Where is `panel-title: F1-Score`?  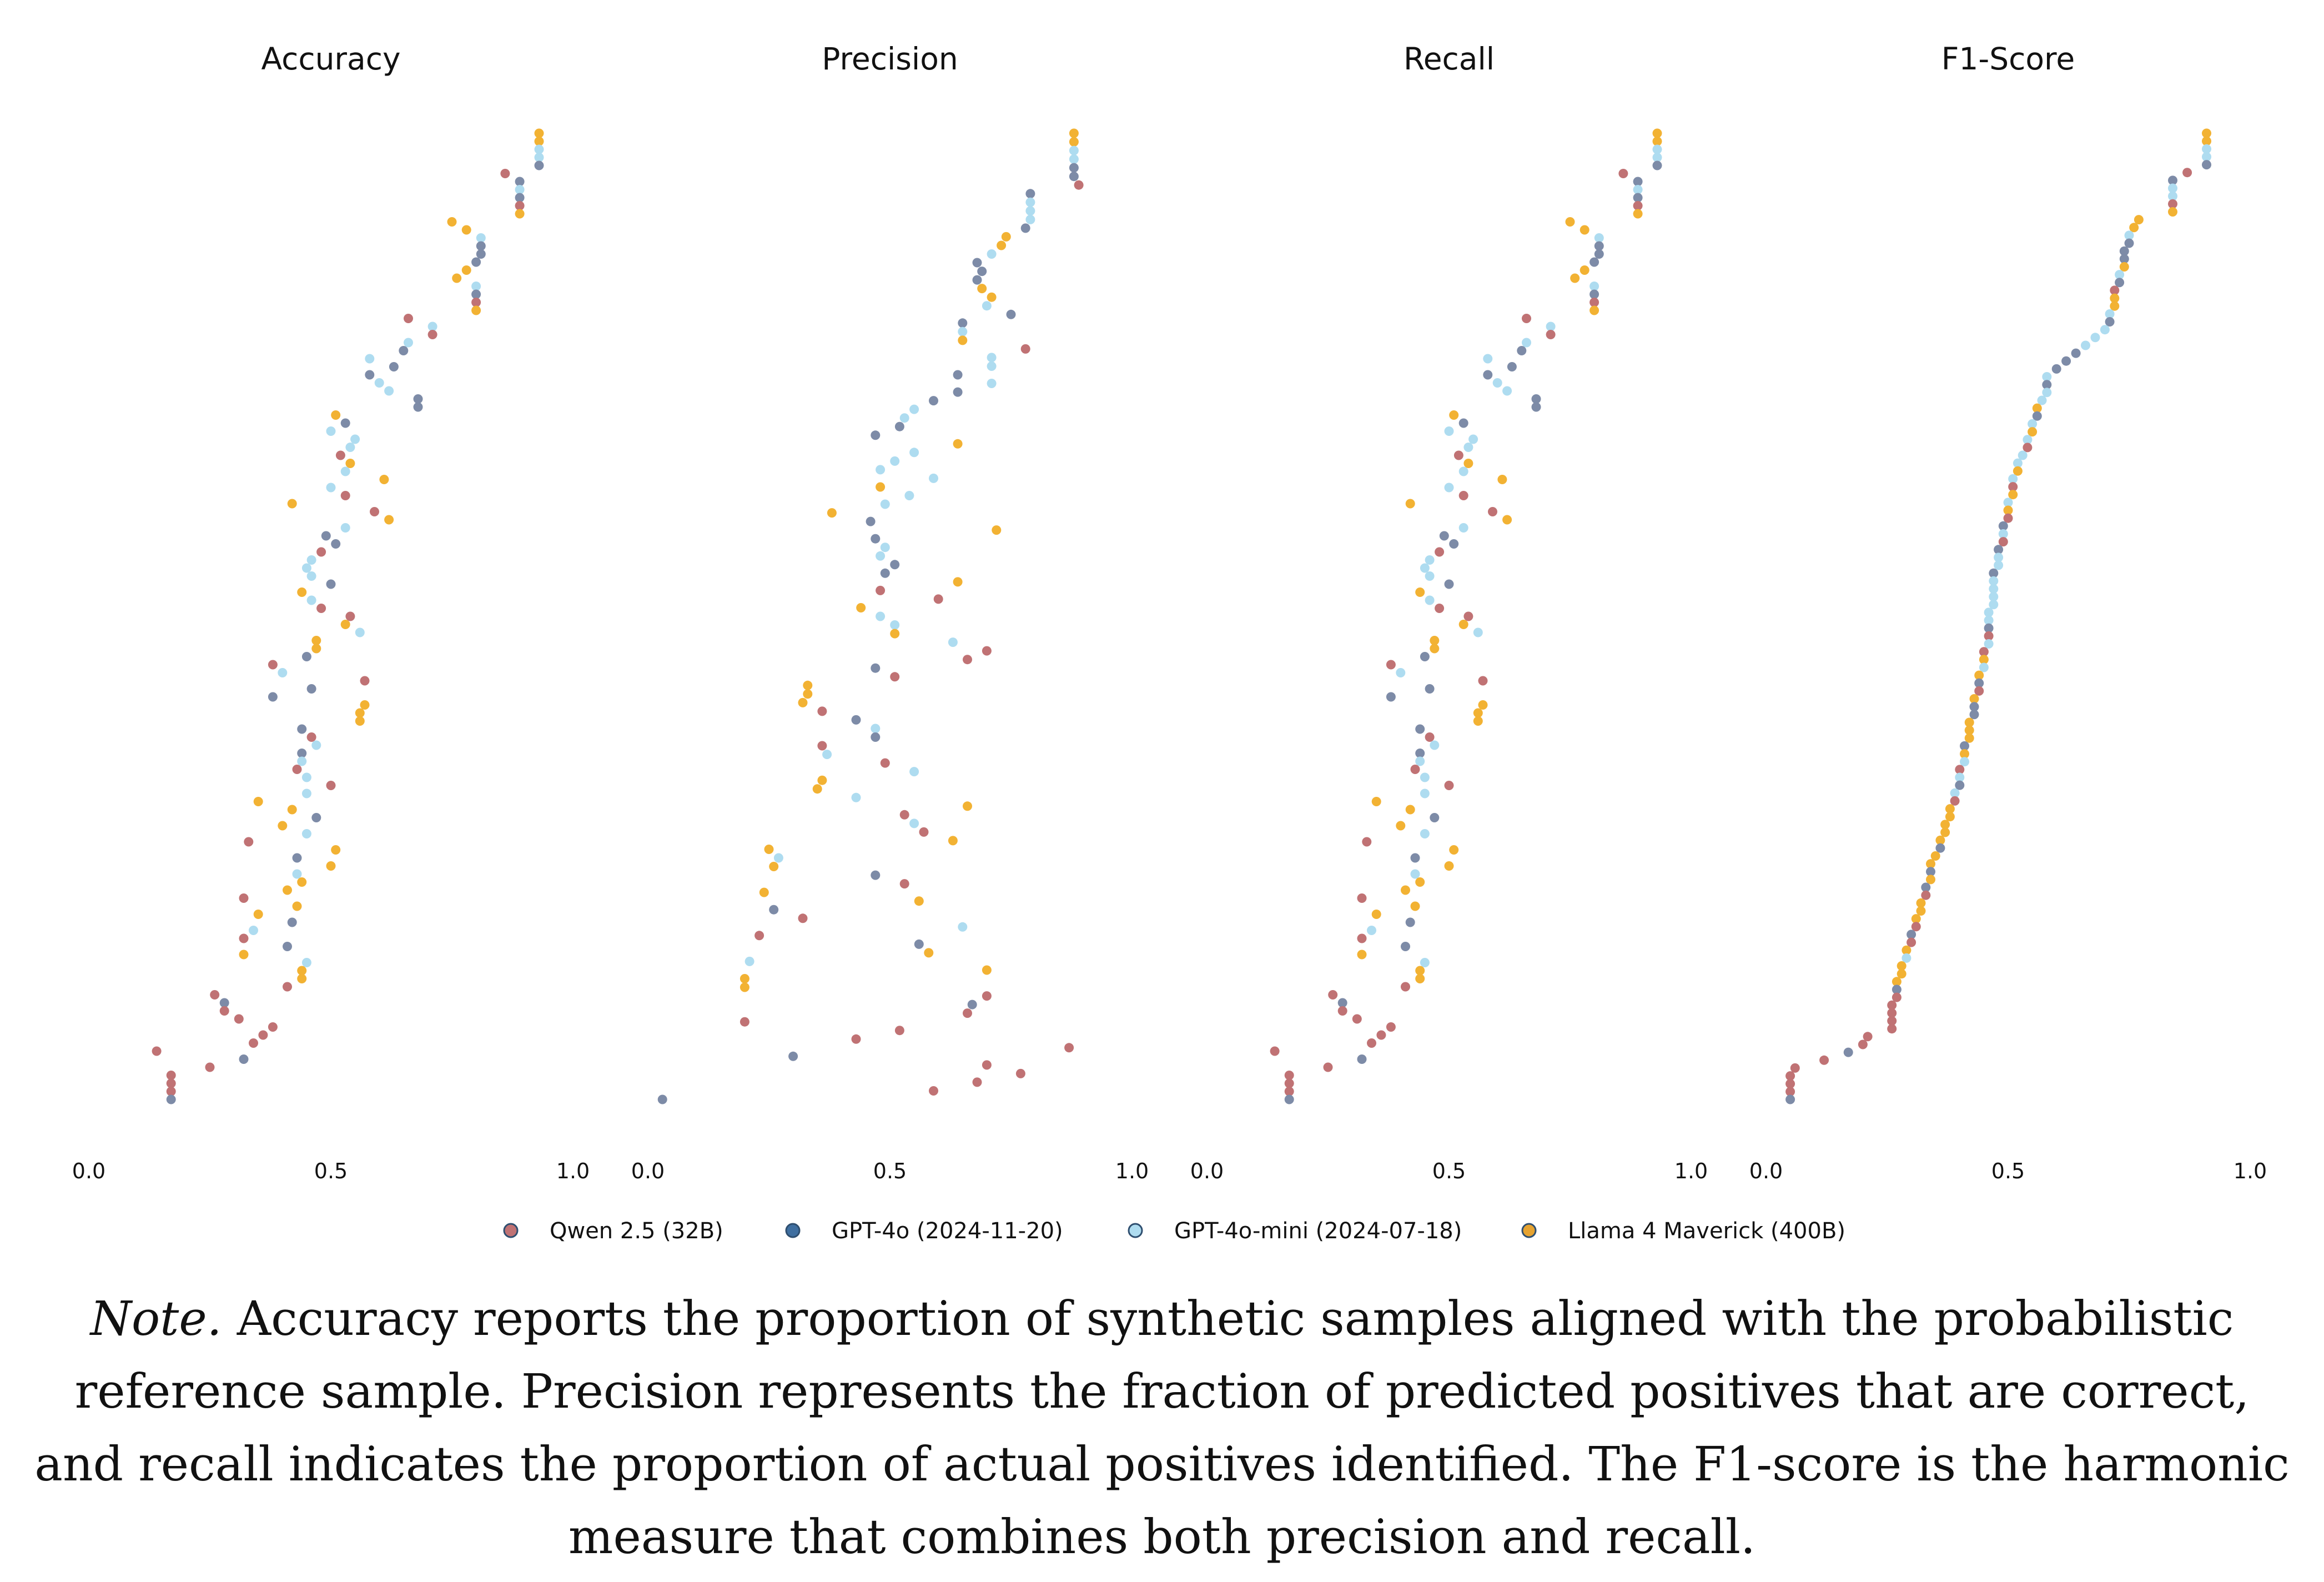 panel-title: F1-Score is located at coordinates (2008, 59).